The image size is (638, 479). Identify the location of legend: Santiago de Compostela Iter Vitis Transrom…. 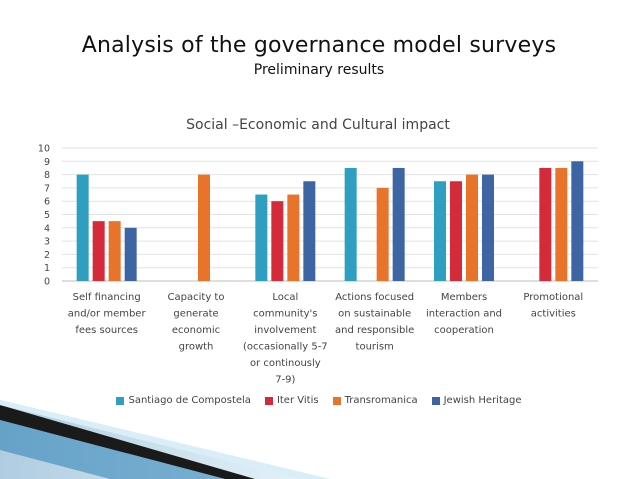
(319, 400).